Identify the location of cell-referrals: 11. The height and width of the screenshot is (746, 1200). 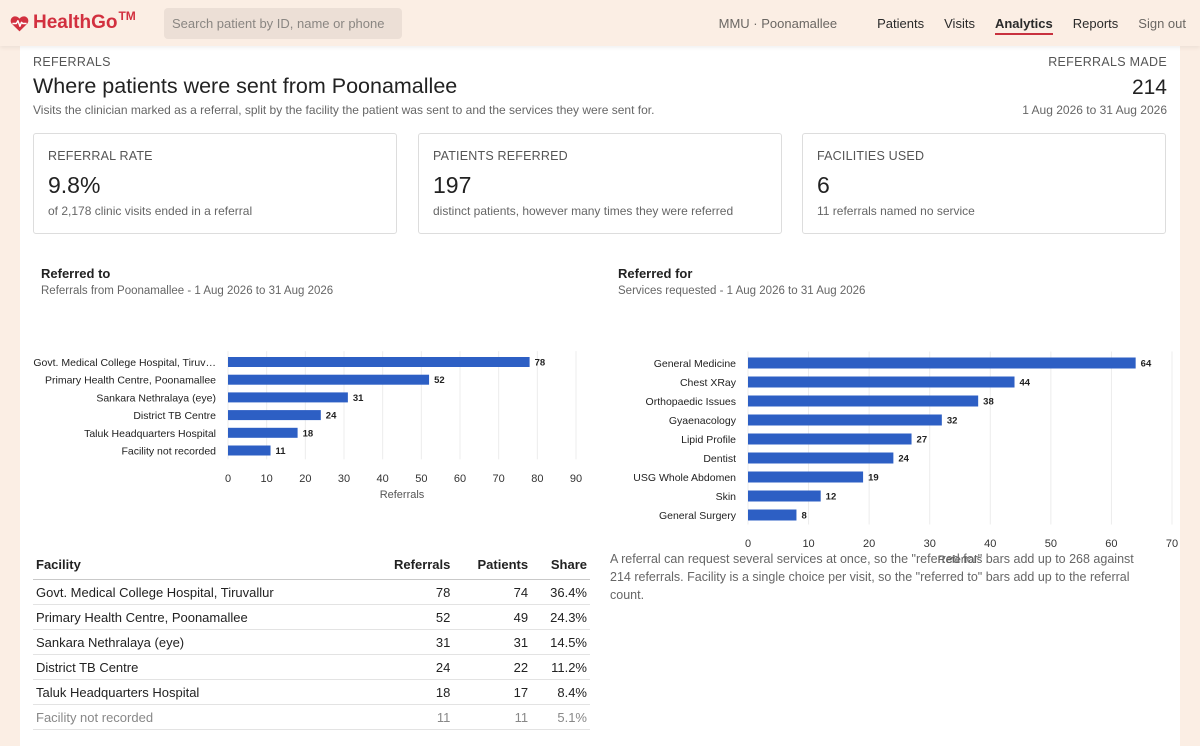
(410, 717).